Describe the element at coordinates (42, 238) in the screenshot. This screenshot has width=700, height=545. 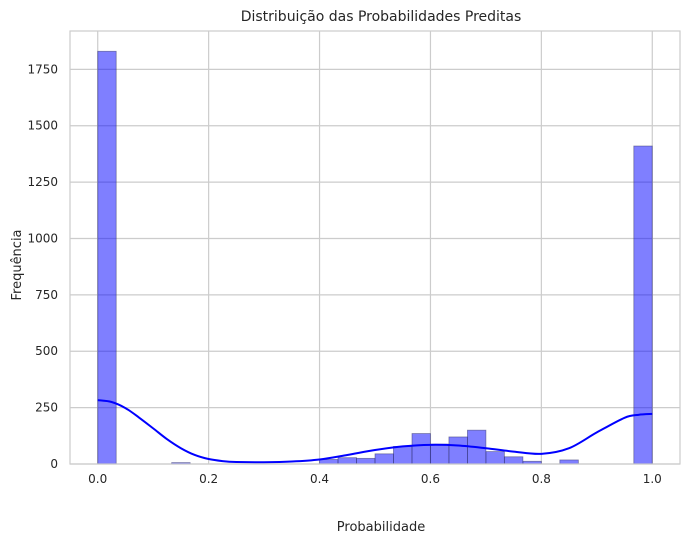
I see `y-tick-label: 1000` at that location.